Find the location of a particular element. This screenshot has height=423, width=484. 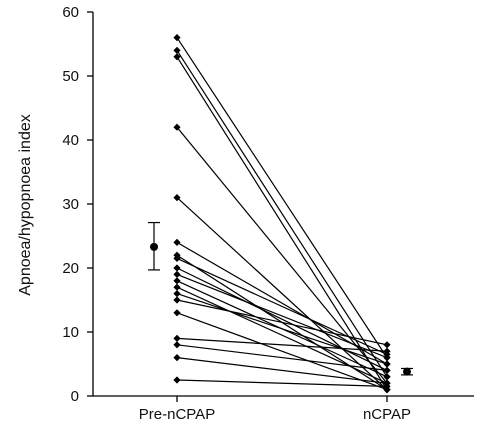

y-tick-label-5: 50 is located at coordinates (70, 76).